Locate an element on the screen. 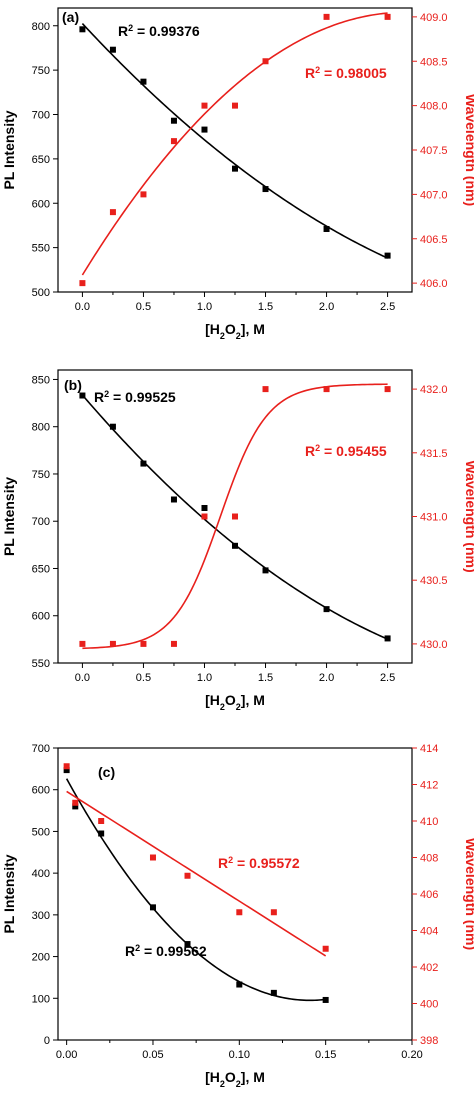 The height and width of the screenshot is (1098, 474). r2-label-right: R2 = 0.95572 is located at coordinates (259, 863).